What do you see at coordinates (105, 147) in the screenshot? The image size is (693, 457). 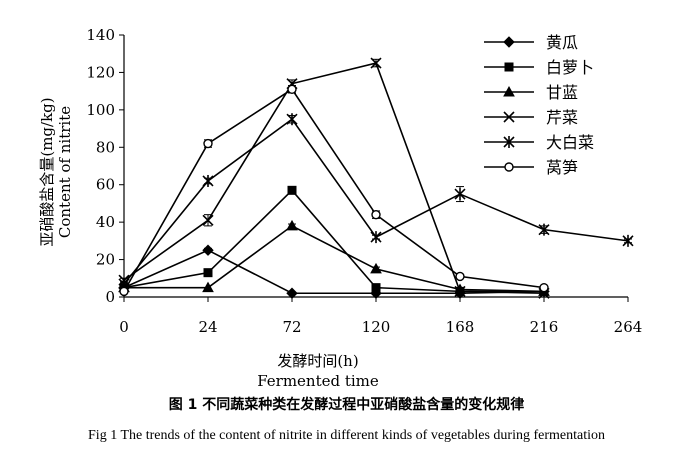 I see `y-tick-label: 80` at bounding box center [105, 147].